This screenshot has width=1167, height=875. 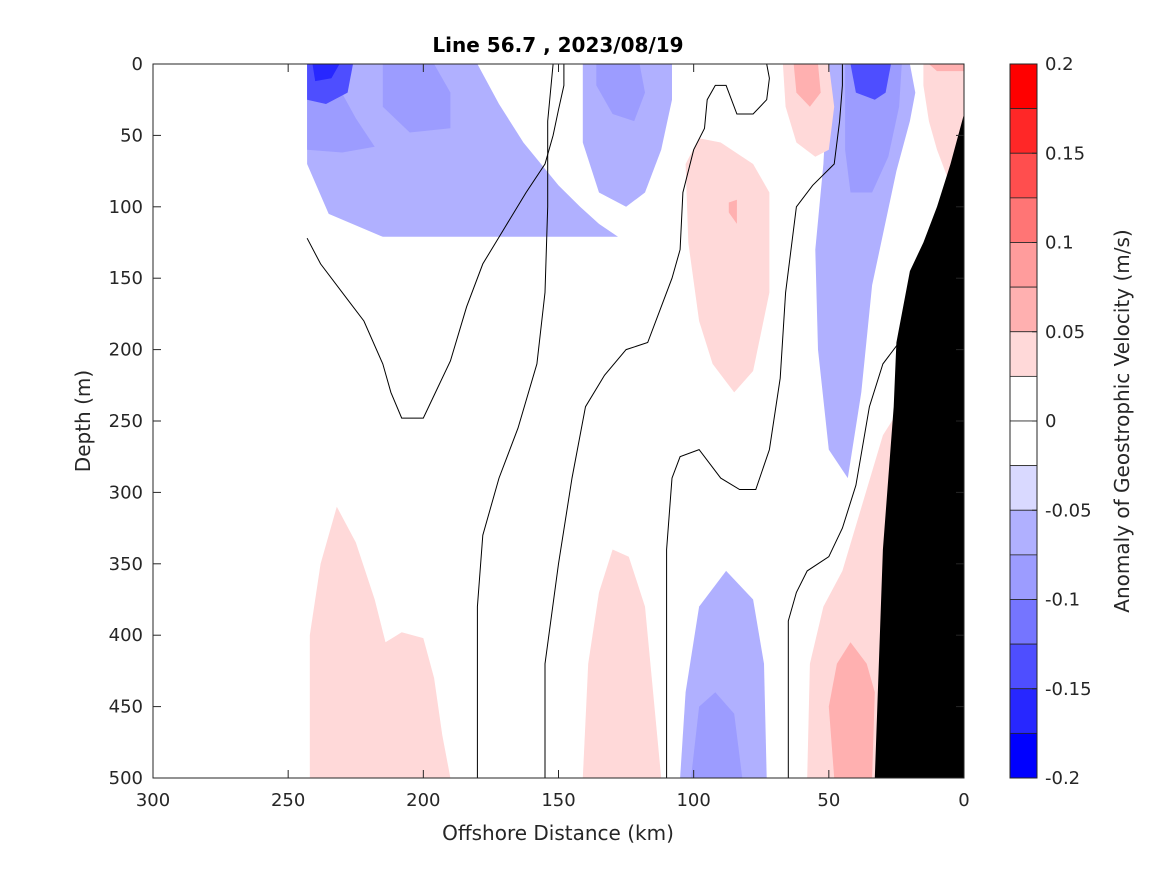 What do you see at coordinates (435, 241) in the screenshot?
I see `zero-contour-offshore-lobe` at bounding box center [435, 241].